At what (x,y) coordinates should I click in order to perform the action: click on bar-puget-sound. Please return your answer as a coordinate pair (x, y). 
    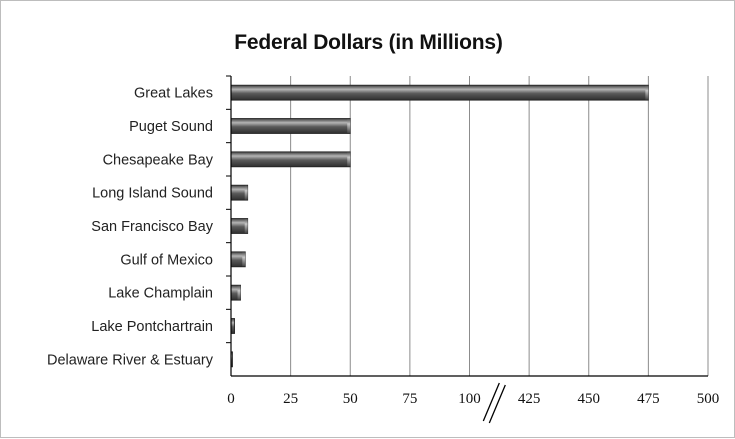
    Looking at the image, I should click on (290, 126).